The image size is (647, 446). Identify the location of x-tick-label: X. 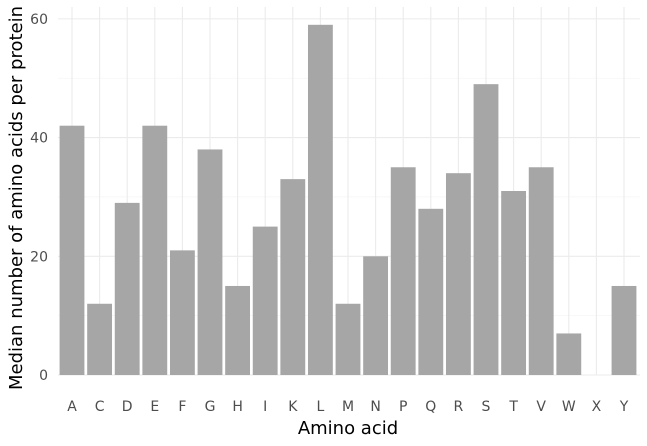
(597, 407).